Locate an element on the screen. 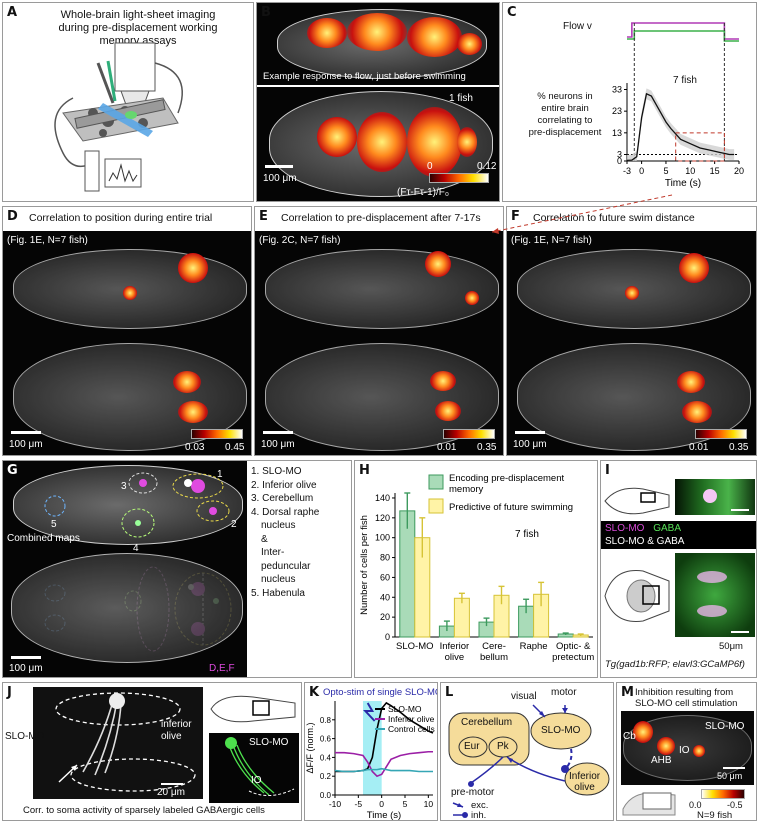 This screenshot has height=823, width=759. highlight-window is located at coordinates (700, 147).